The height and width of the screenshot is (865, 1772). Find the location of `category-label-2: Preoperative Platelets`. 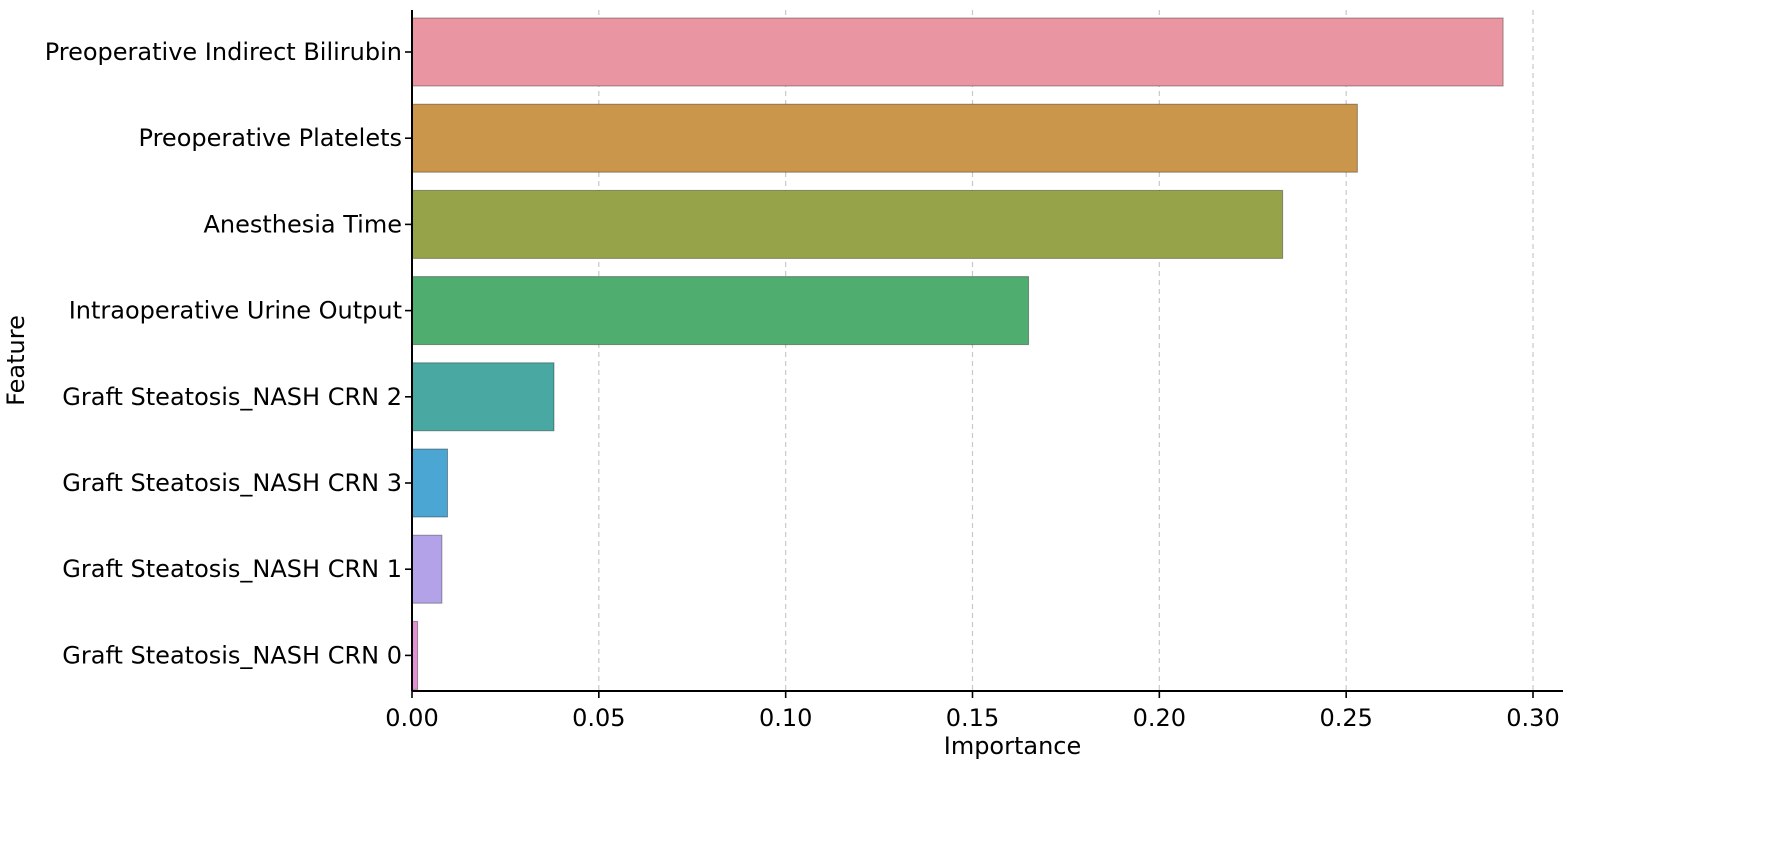

category-label-2: Preoperative Platelets is located at coordinates (270, 138).